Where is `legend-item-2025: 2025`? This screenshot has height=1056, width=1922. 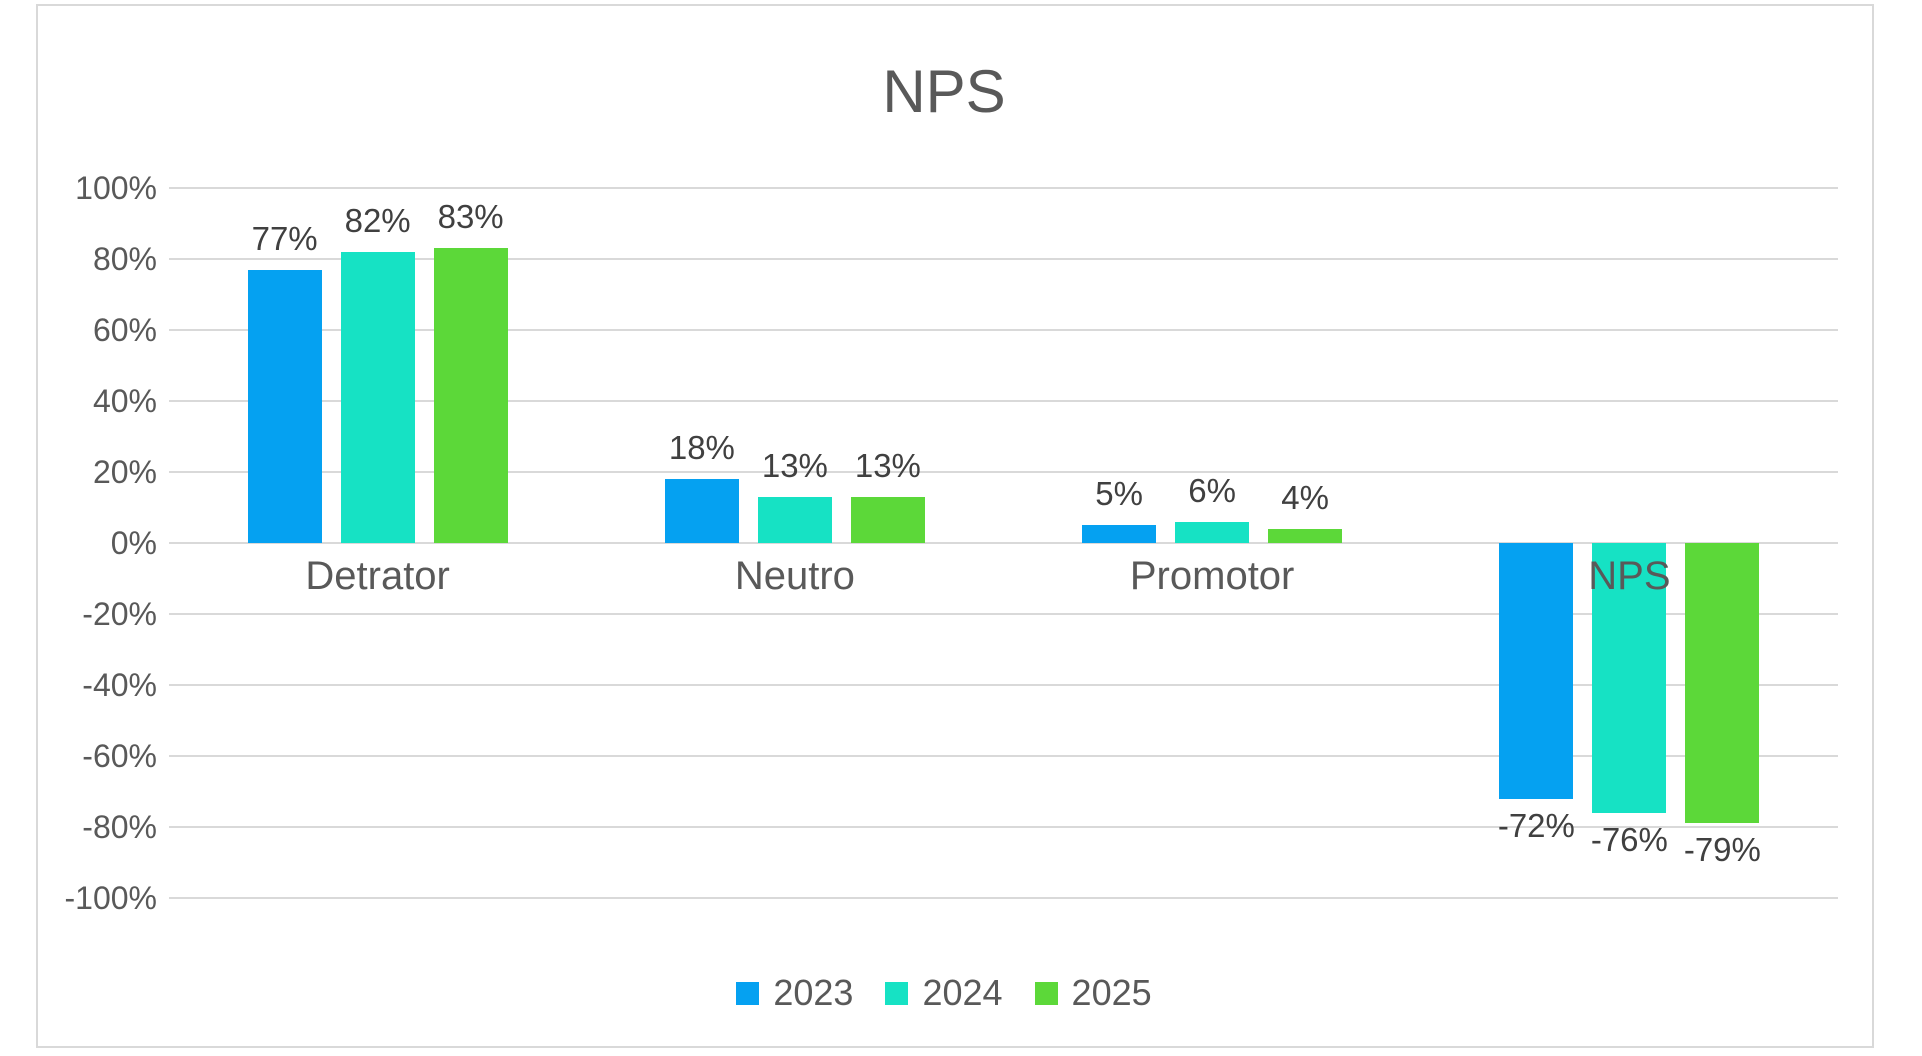 legend-item-2025: 2025 is located at coordinates (1093, 993).